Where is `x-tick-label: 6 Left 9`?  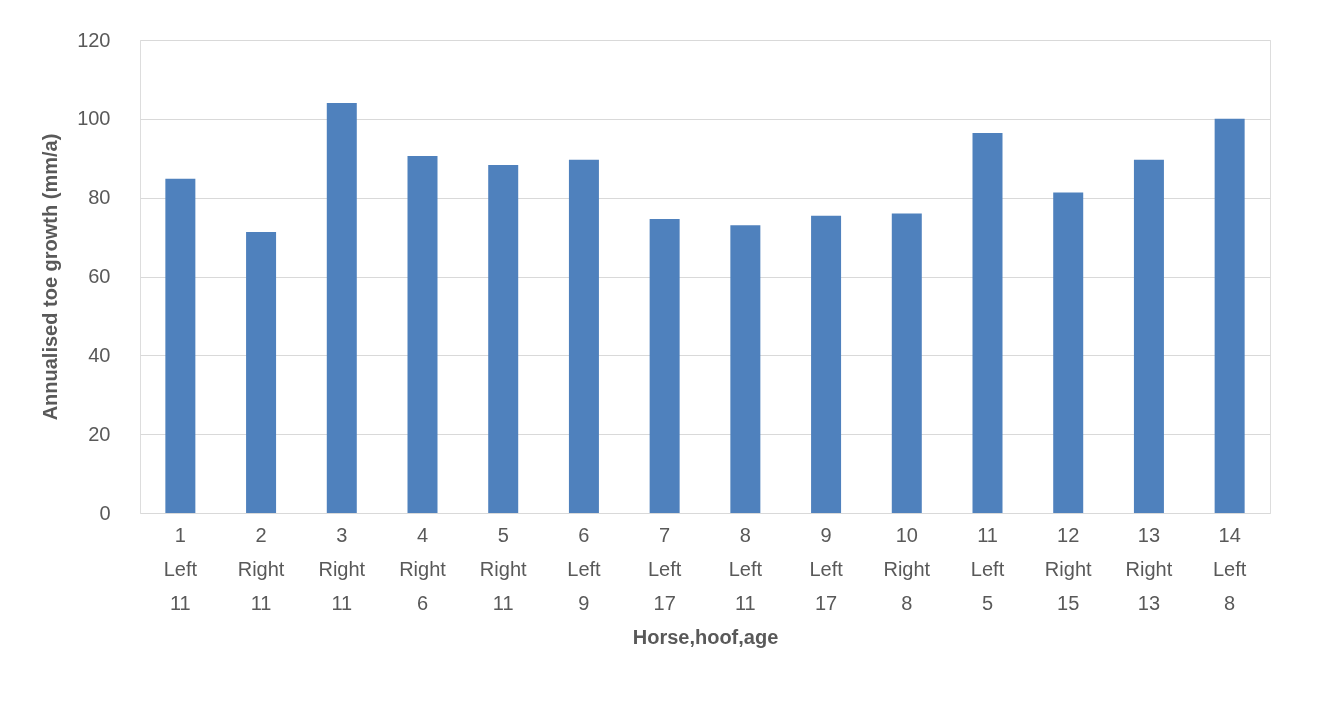 x-tick-label: 6 Left 9 is located at coordinates (584, 568).